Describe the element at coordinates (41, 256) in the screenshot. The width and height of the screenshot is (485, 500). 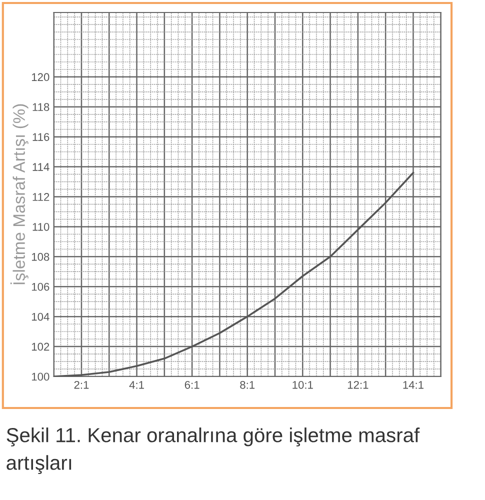
I see `y-tick-label: 108` at that location.